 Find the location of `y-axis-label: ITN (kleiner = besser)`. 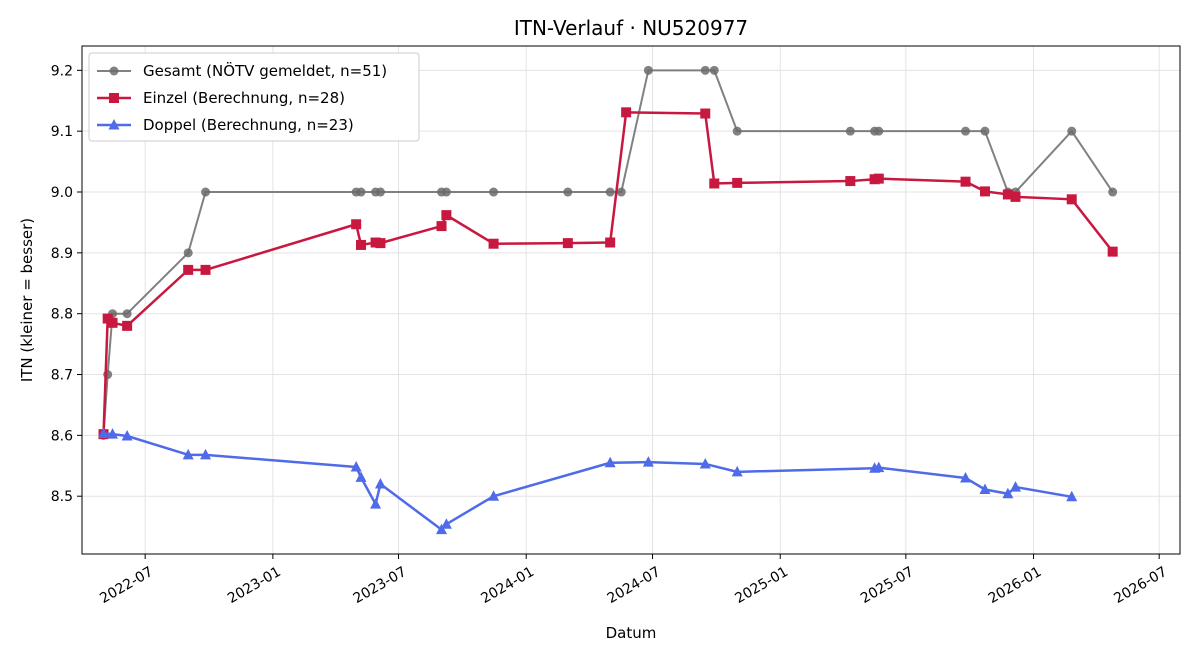

y-axis-label: ITN (kleiner = besser) is located at coordinates (27, 300).